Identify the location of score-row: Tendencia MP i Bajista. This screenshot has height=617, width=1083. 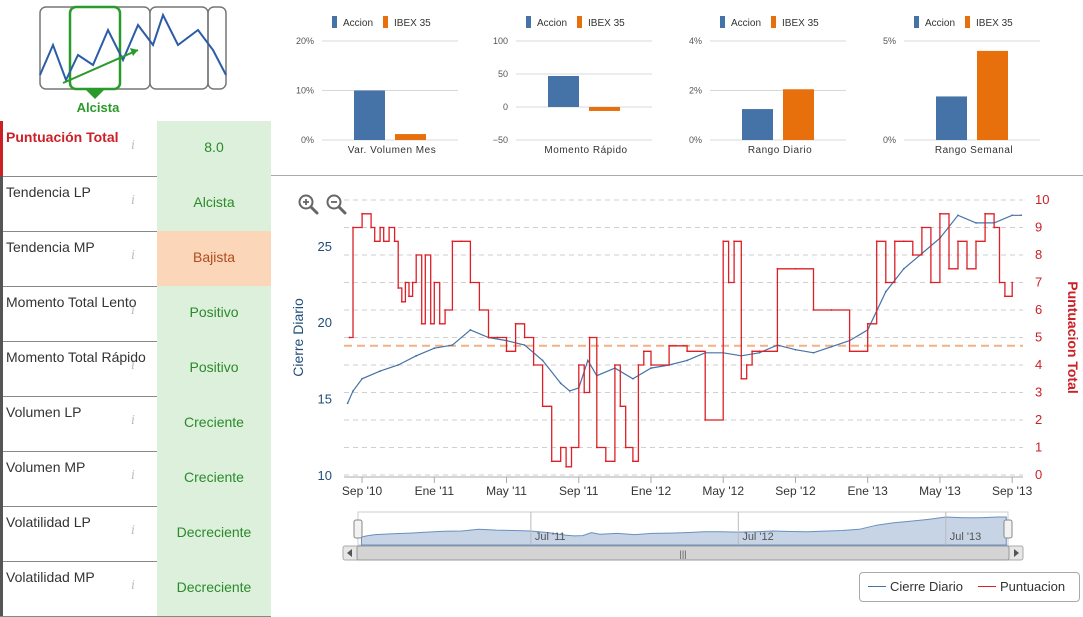
(135, 259).